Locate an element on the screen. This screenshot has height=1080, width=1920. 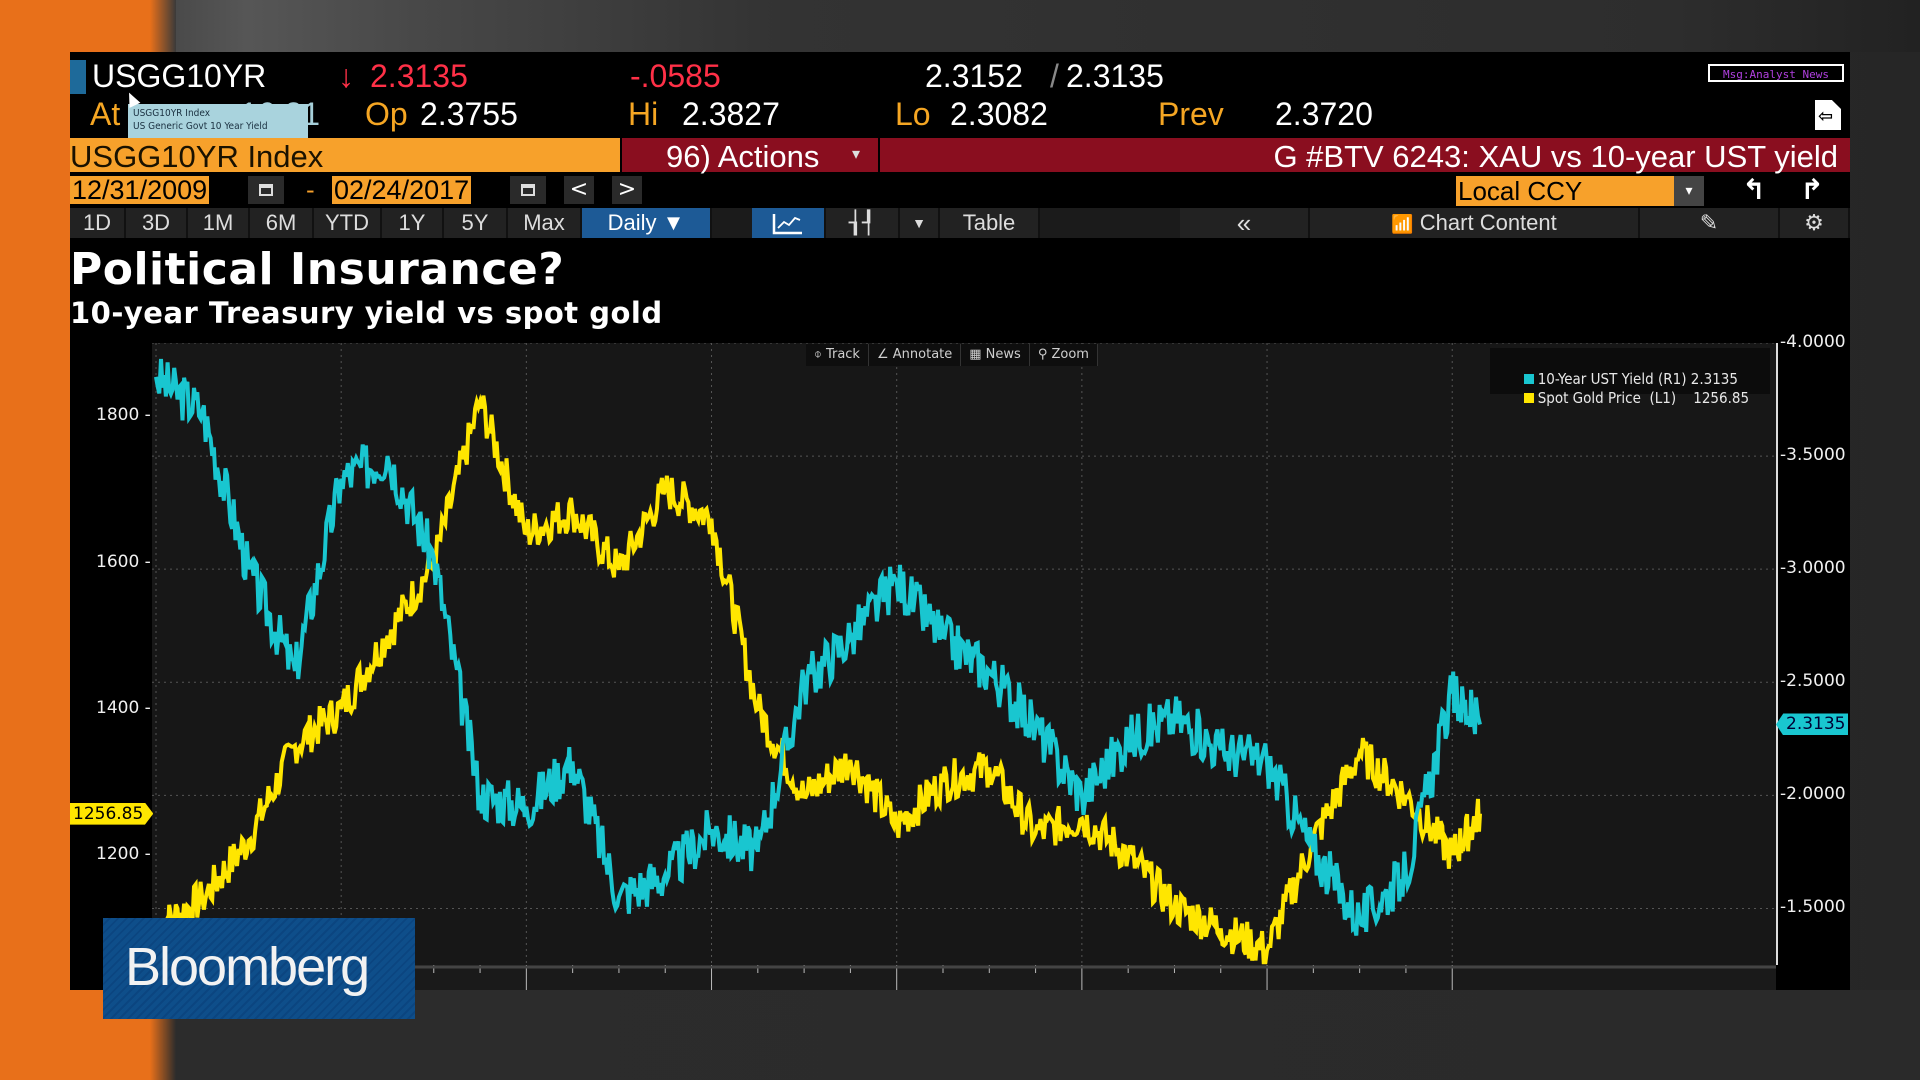
chart-type-dropdown-icon: ▼ is located at coordinates (920, 223).